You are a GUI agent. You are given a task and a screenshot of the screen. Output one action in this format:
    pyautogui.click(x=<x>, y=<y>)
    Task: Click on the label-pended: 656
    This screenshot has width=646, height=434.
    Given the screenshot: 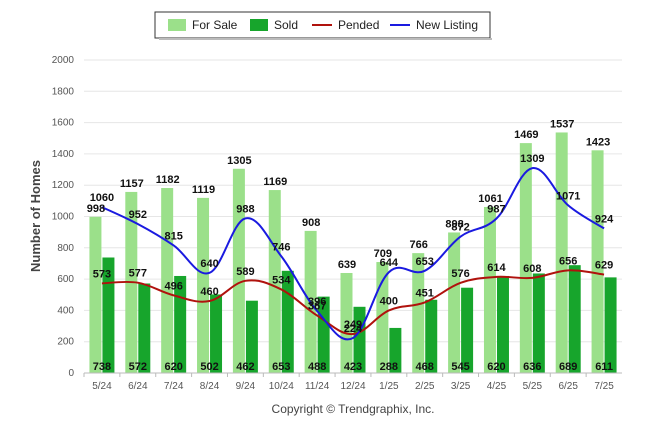 What is the action you would take?
    pyautogui.click(x=568, y=261)
    